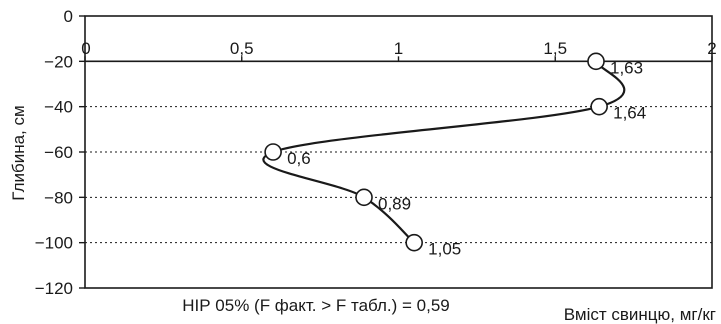  I want to click on y-axis-ticks: 0 −20 −40 −60 −80 −100 −120, so click(60, 152).